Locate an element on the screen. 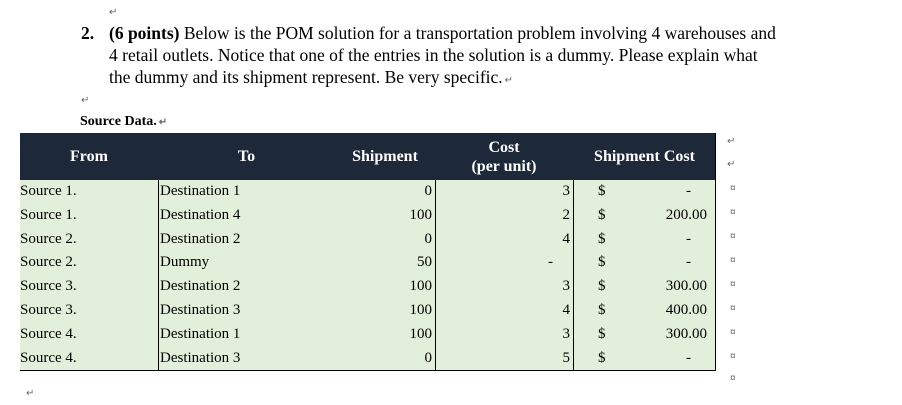 This screenshot has height=405, width=902. table-row: Source 1. Destination 1 0 3 $ - is located at coordinates (368, 192).